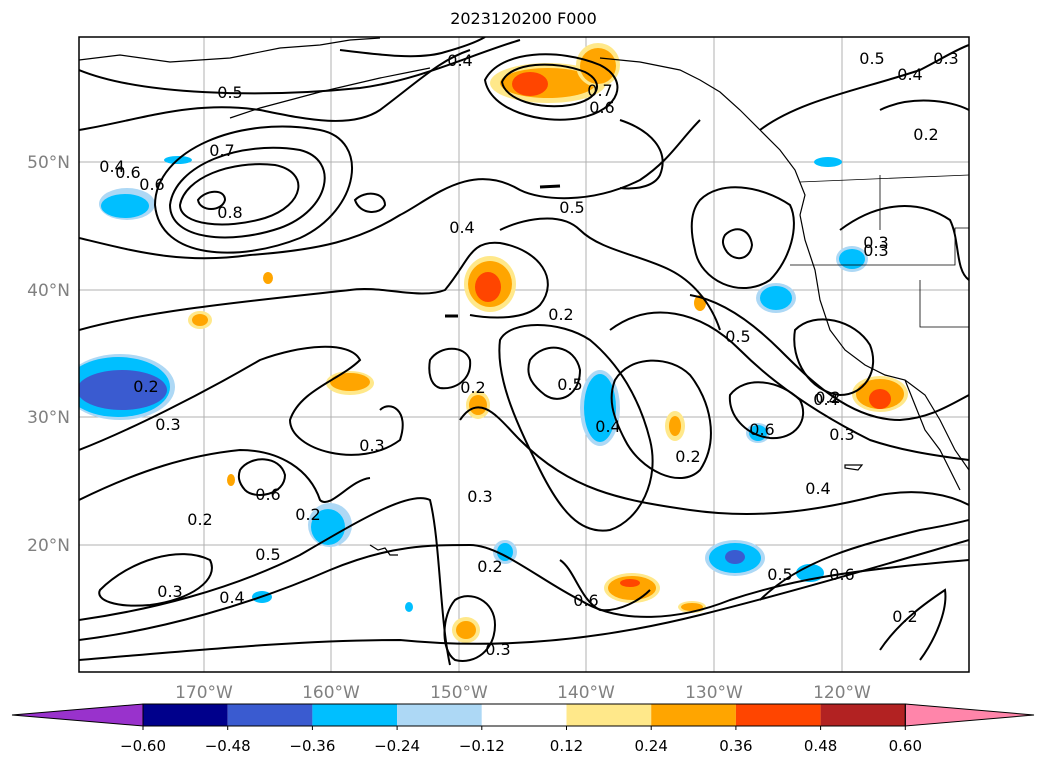 The height and width of the screenshot is (765, 1047). Describe the element at coordinates (221, 150) in the screenshot. I see `contour-label: 0.7` at that location.